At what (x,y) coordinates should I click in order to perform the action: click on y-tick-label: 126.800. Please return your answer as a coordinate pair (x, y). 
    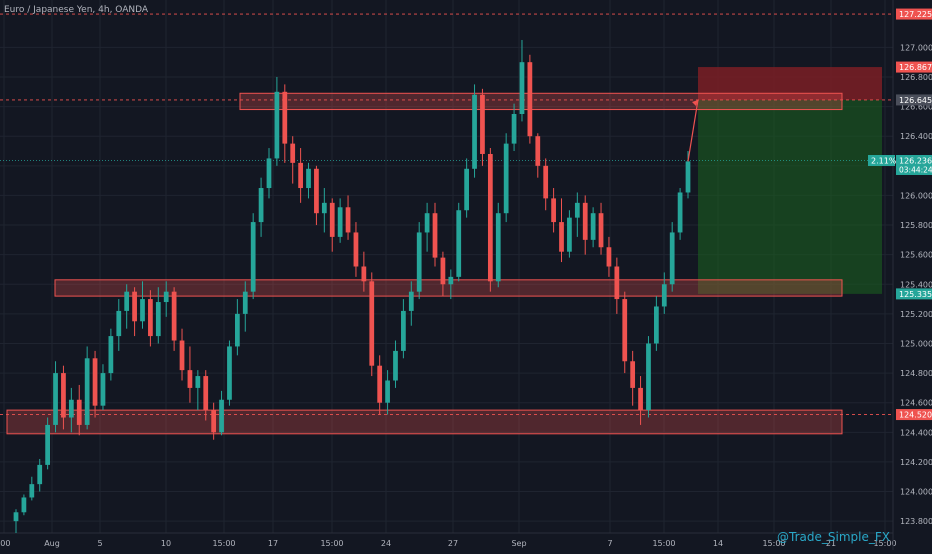
    Looking at the image, I should click on (916, 77).